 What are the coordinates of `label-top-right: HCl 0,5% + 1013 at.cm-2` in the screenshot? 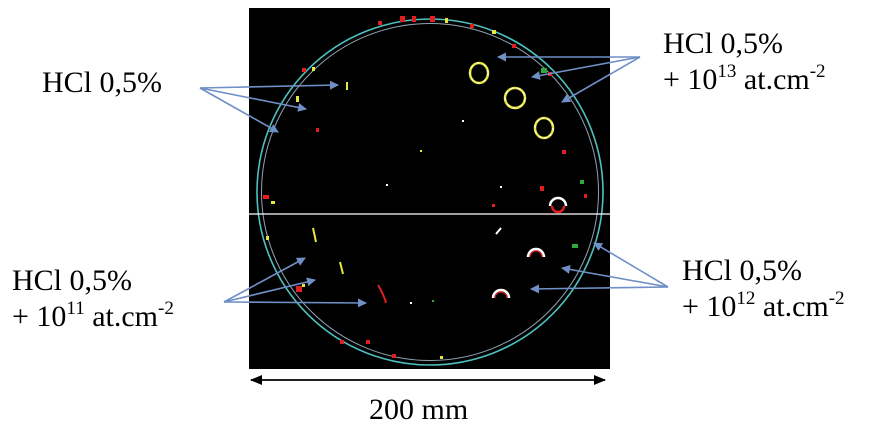 It's located at (744, 62).